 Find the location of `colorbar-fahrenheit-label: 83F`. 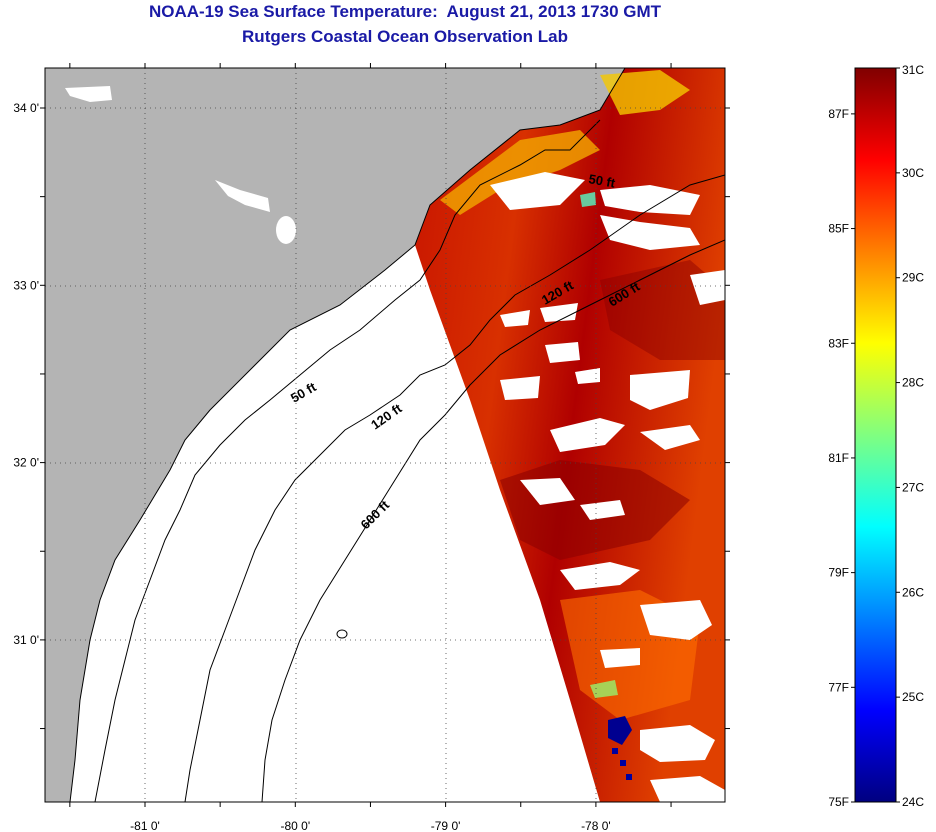

colorbar-fahrenheit-label: 83F is located at coordinates (838, 343).